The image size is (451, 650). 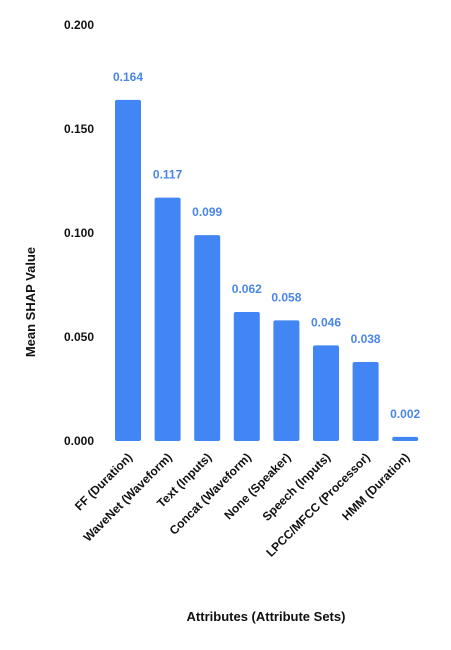 What do you see at coordinates (207, 212) in the screenshot?
I see `data-label: 0.099` at bounding box center [207, 212].